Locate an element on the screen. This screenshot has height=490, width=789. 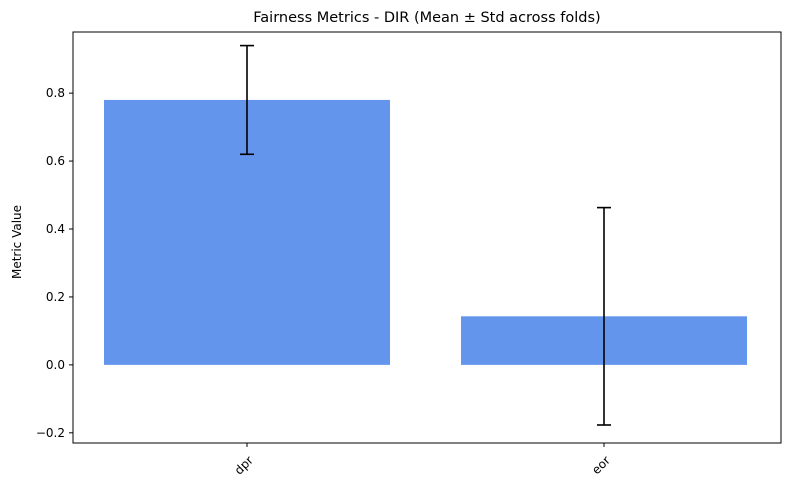
y-tick-label: 0.0 is located at coordinates (55, 365).